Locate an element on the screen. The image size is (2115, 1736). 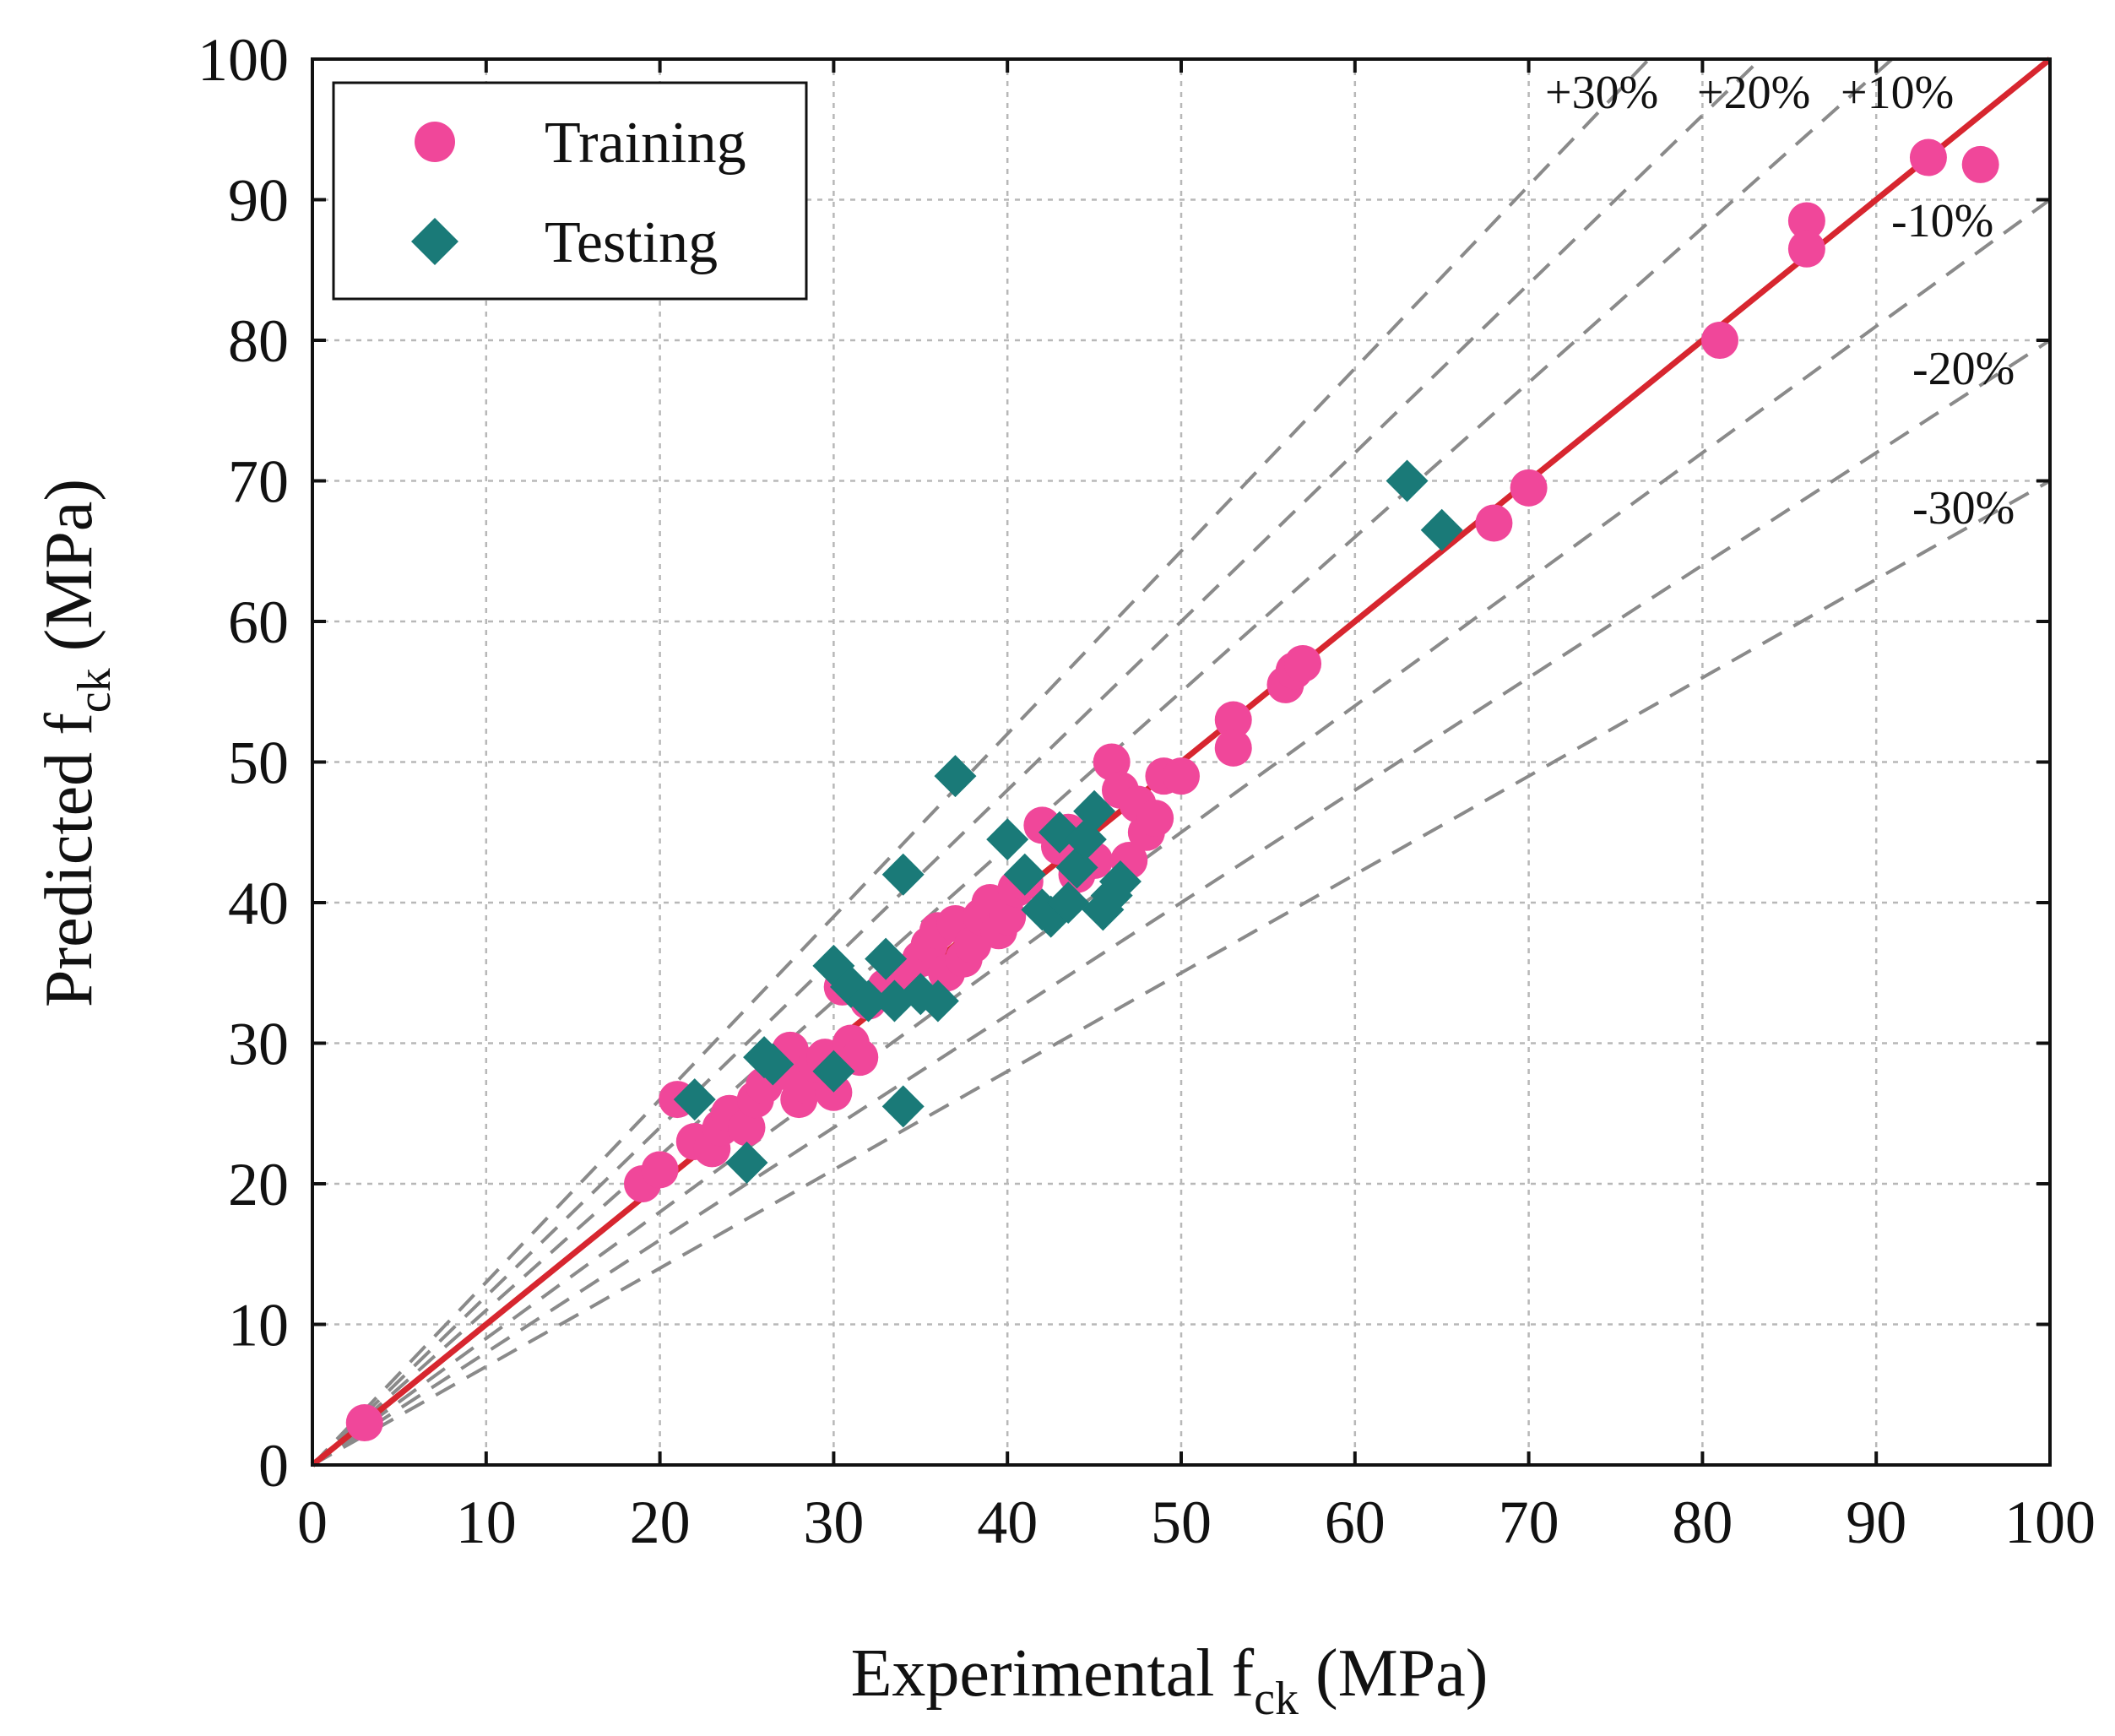
band-label-plus-30: +30% is located at coordinates (1602, 93).